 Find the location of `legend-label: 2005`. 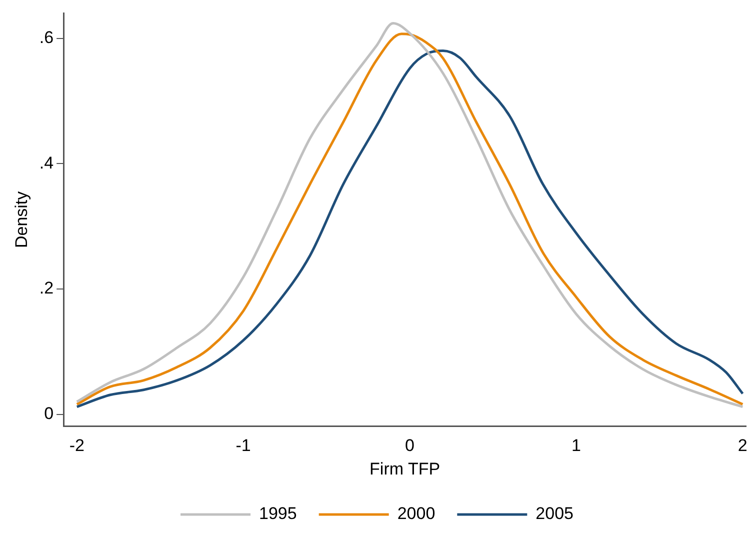

legend-label: 2005 is located at coordinates (555, 514).